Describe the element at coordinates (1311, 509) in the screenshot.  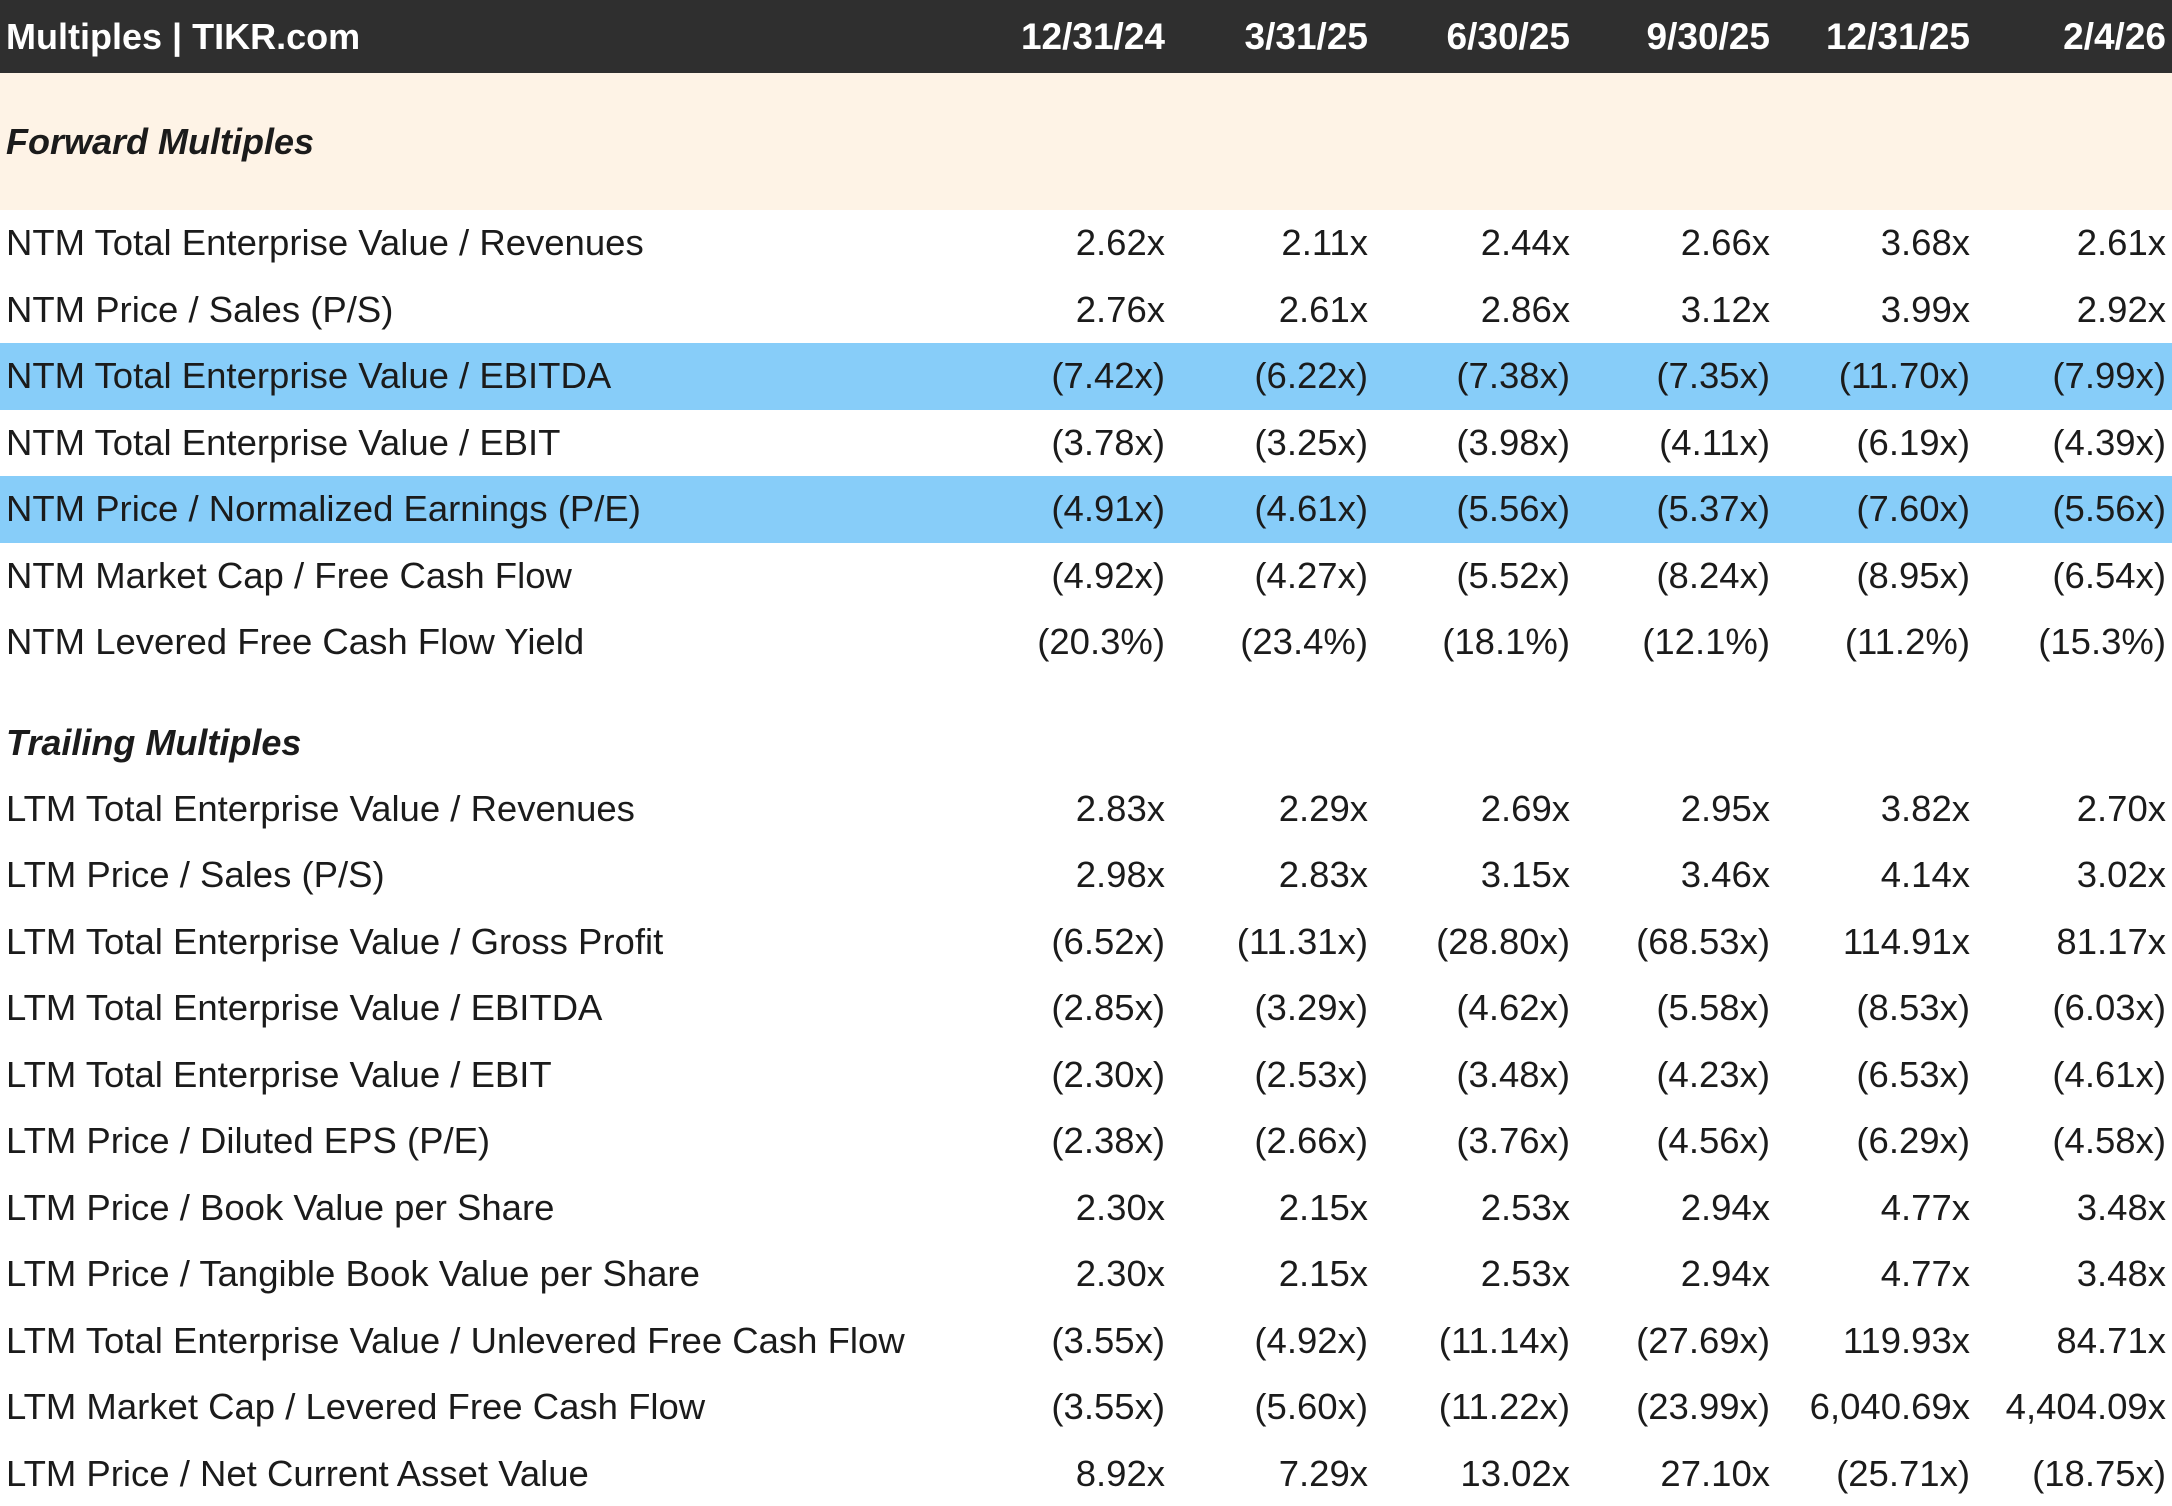
I see `row-value: (4.61x)` at that location.